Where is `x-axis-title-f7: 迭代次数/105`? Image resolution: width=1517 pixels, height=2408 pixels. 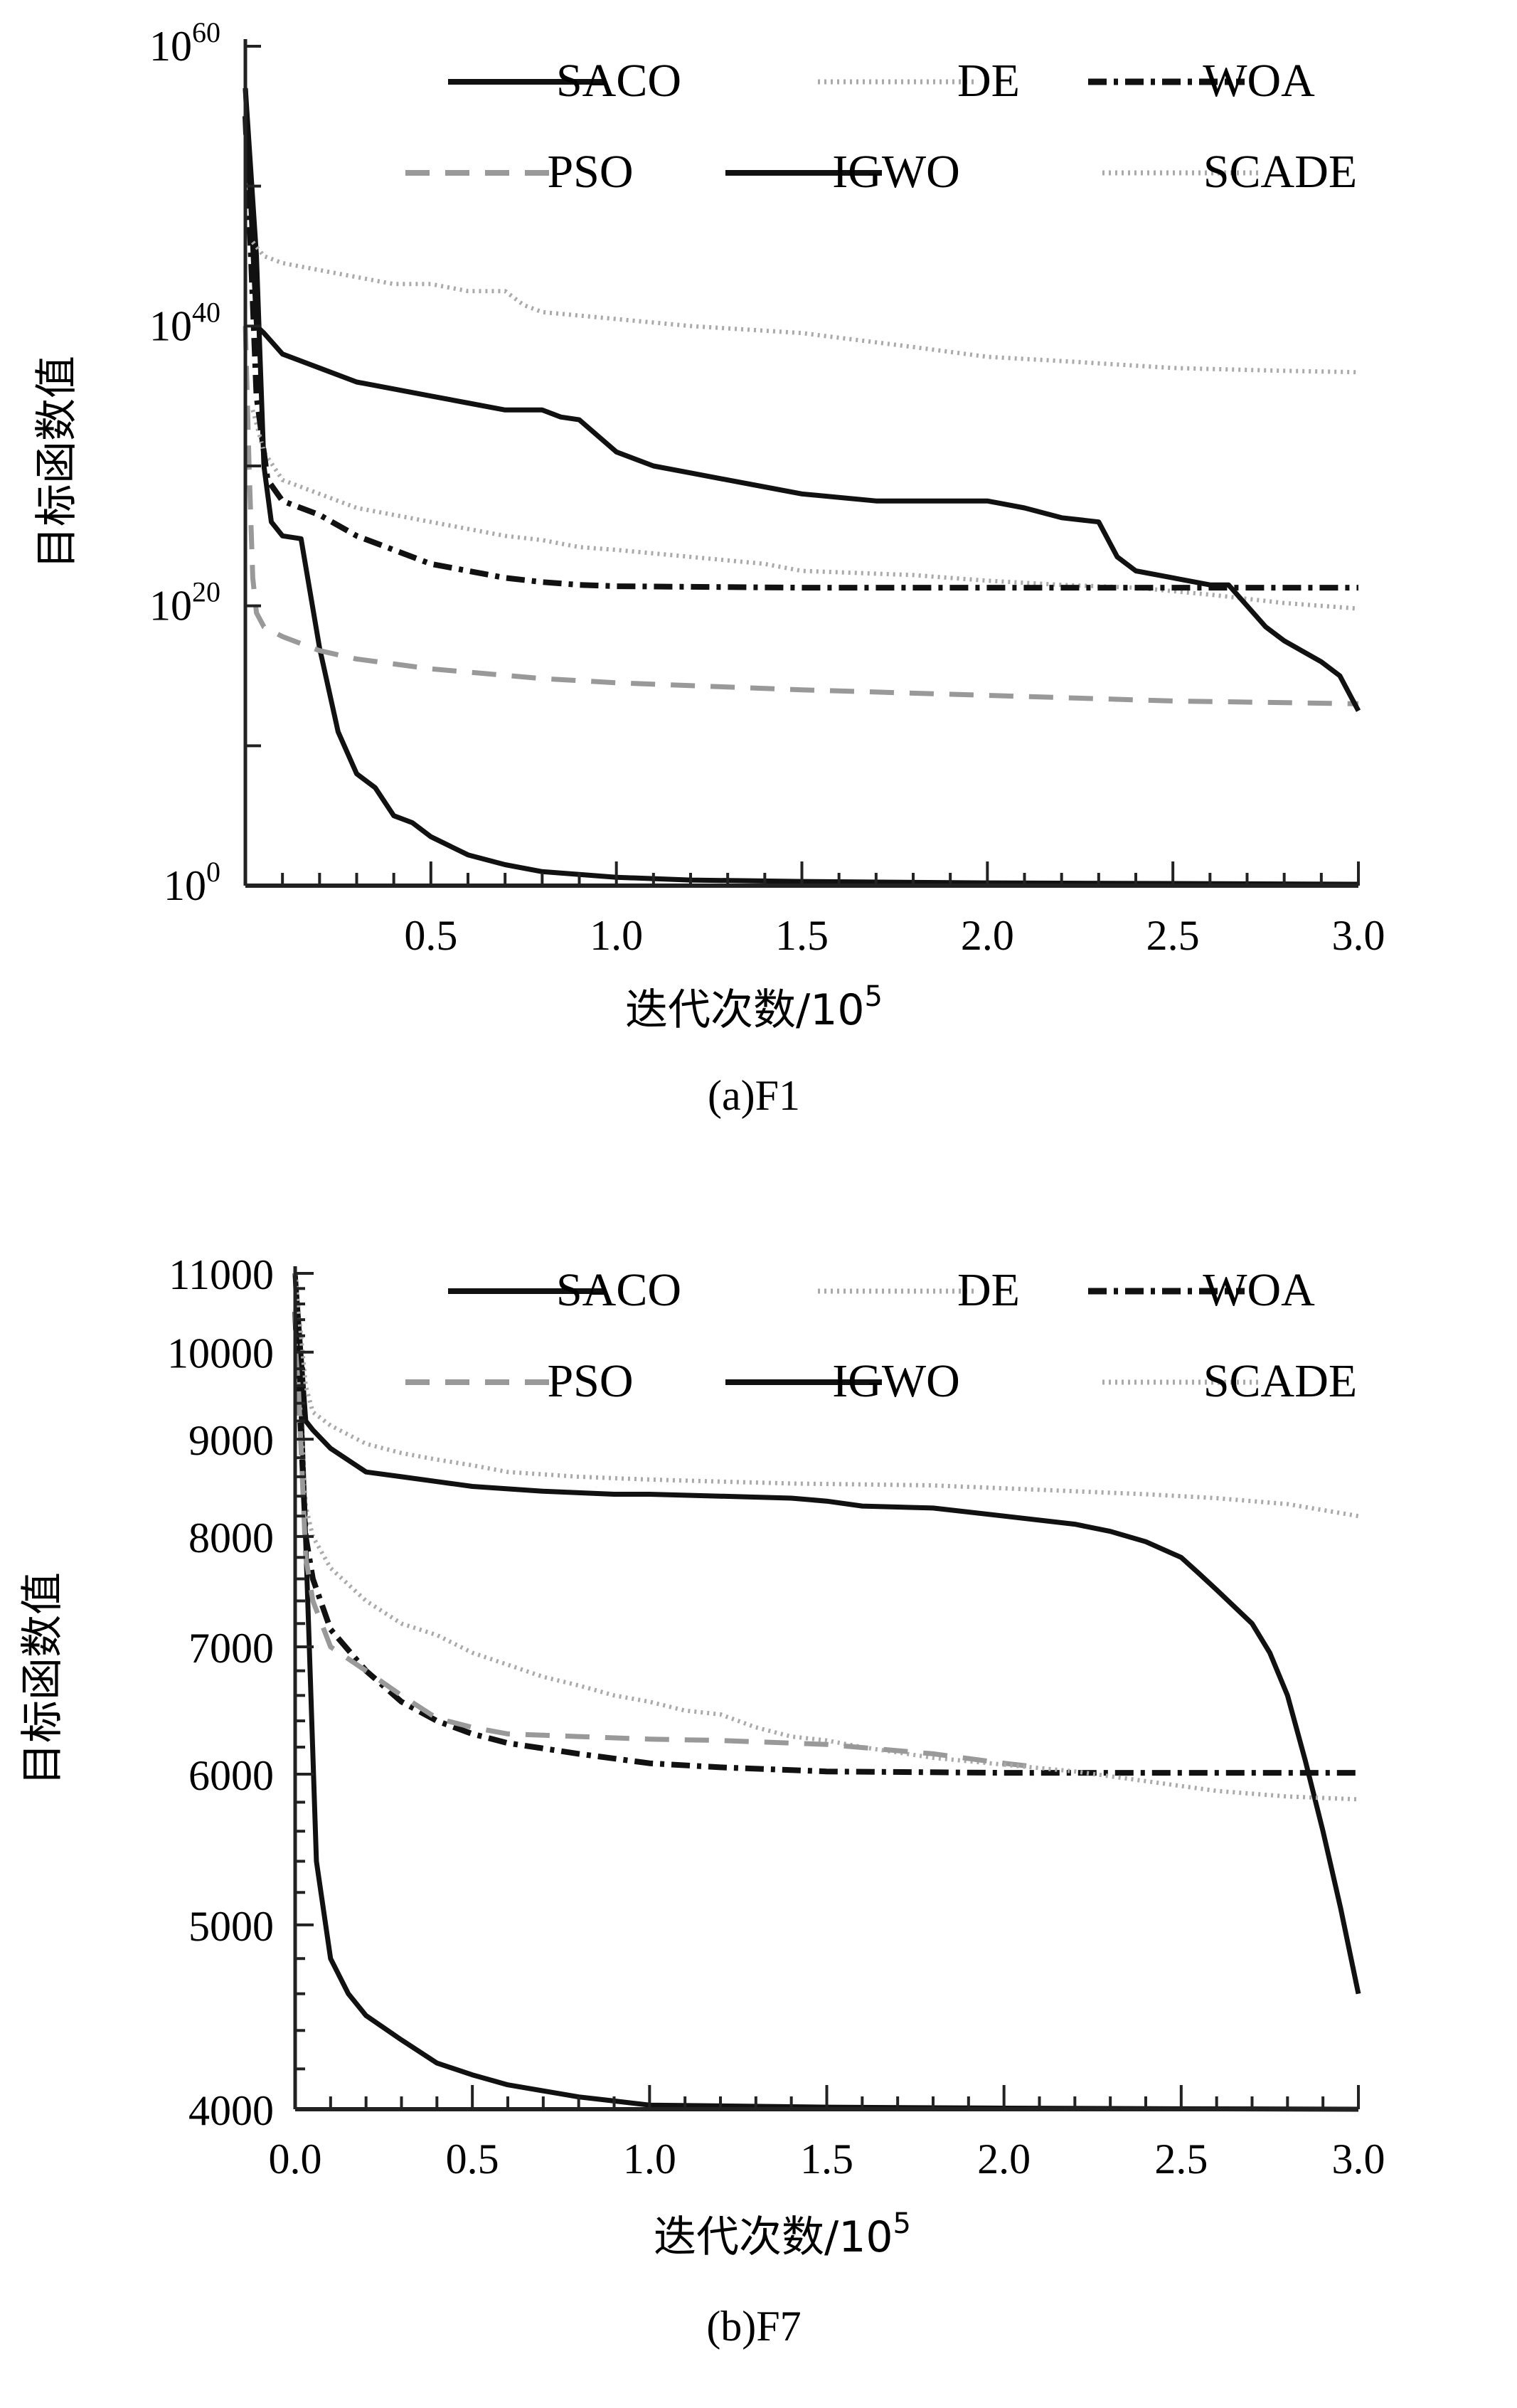 x-axis-title-f7: 迭代次数/105 is located at coordinates (782, 2234).